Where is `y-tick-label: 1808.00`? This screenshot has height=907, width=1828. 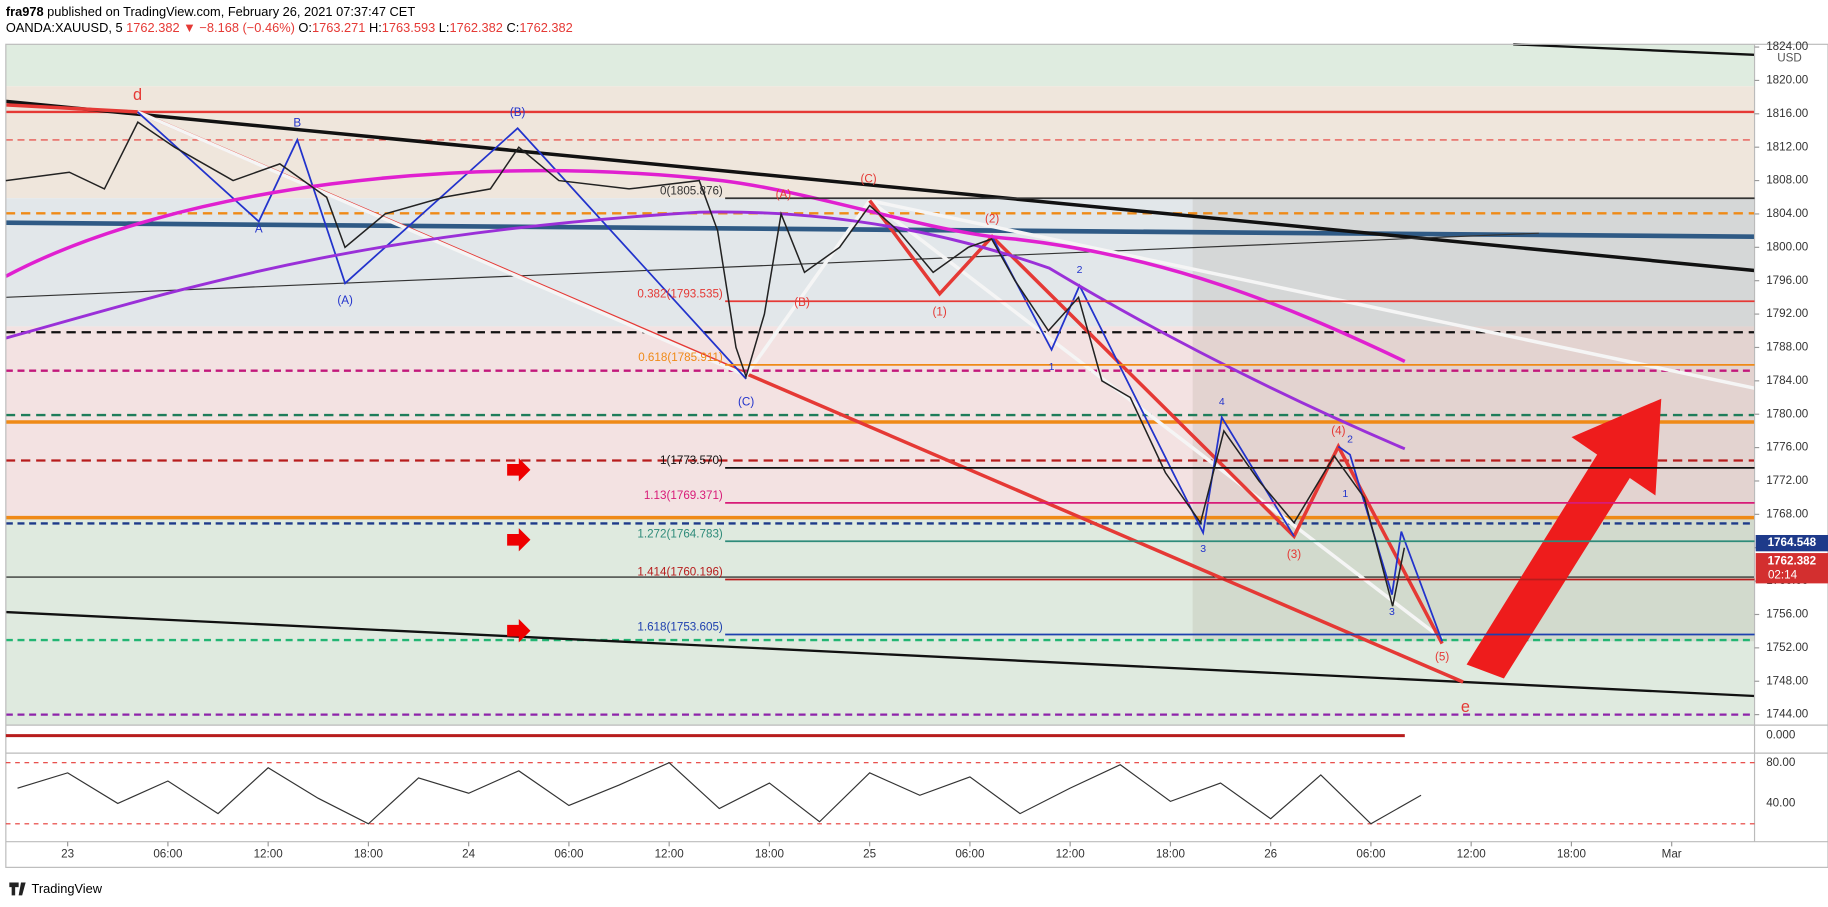 y-tick-label: 1808.00 is located at coordinates (1787, 180).